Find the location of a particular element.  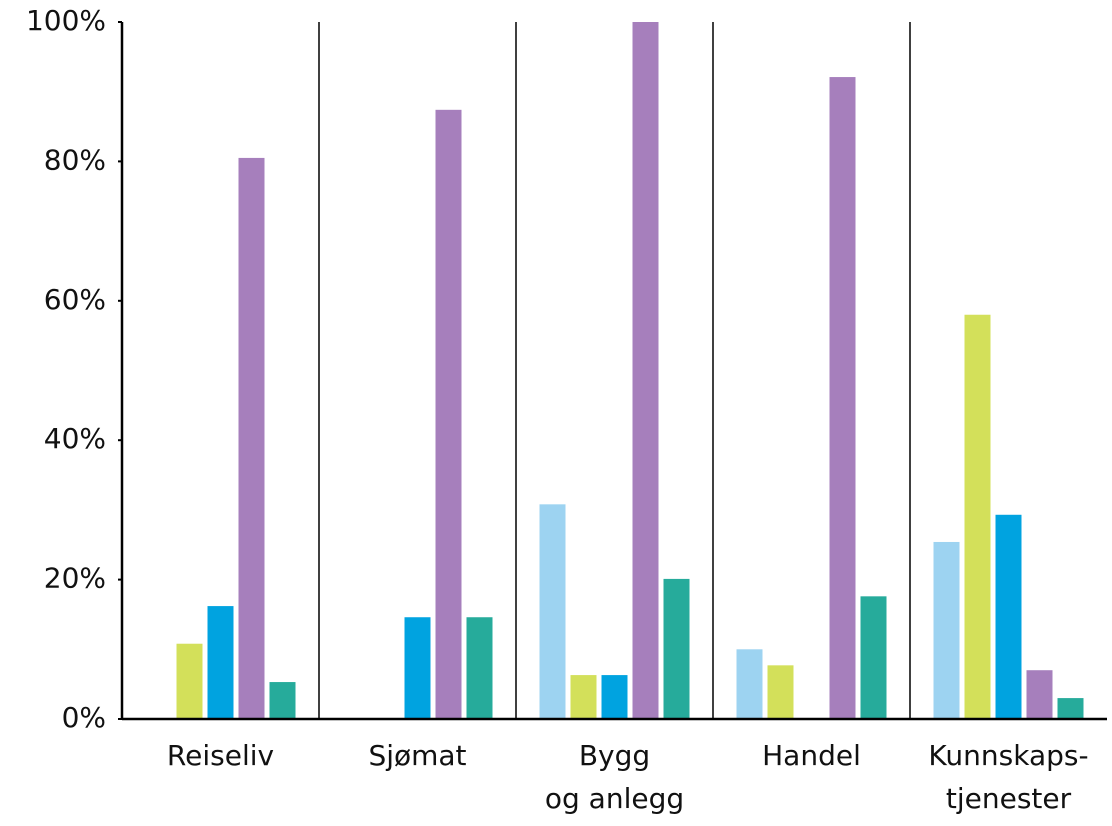

y-tick-label: 60% is located at coordinates (75, 299).